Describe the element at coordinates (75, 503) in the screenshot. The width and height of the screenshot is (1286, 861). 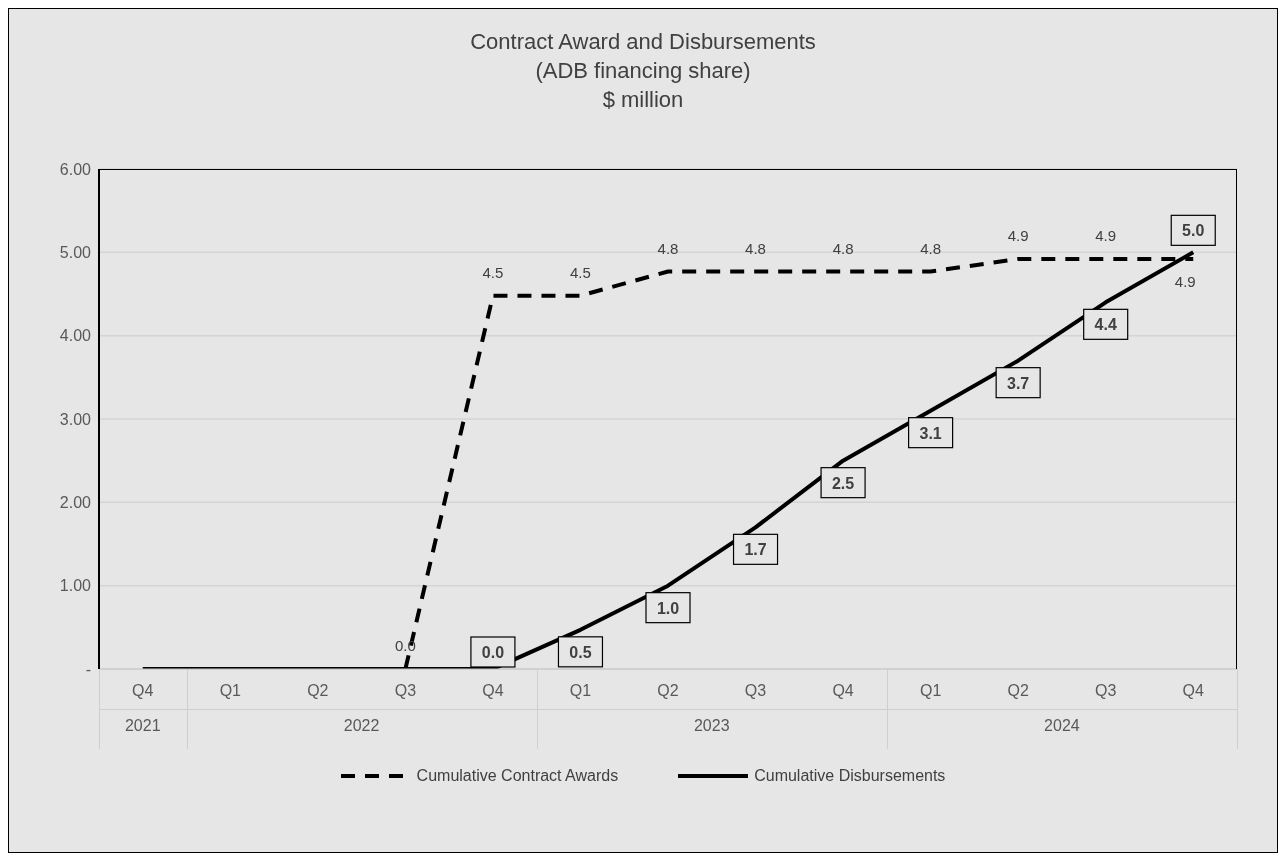
I see `y-tick-label: 2.00` at that location.